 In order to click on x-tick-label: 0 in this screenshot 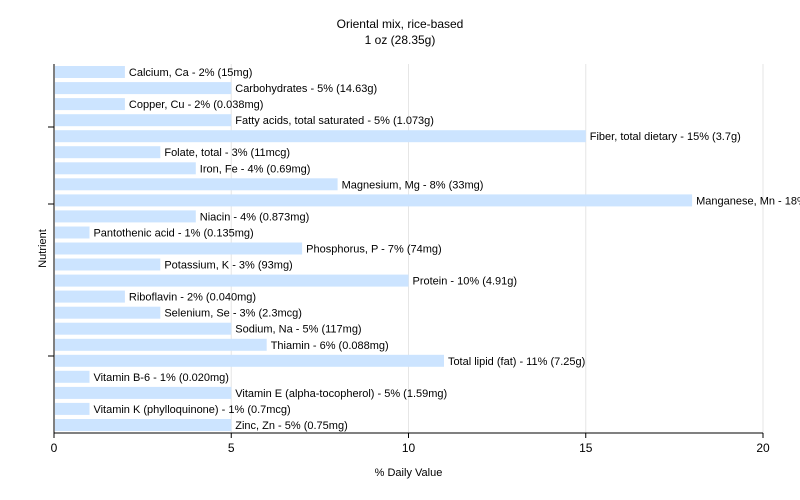, I will do `click(54, 448)`.